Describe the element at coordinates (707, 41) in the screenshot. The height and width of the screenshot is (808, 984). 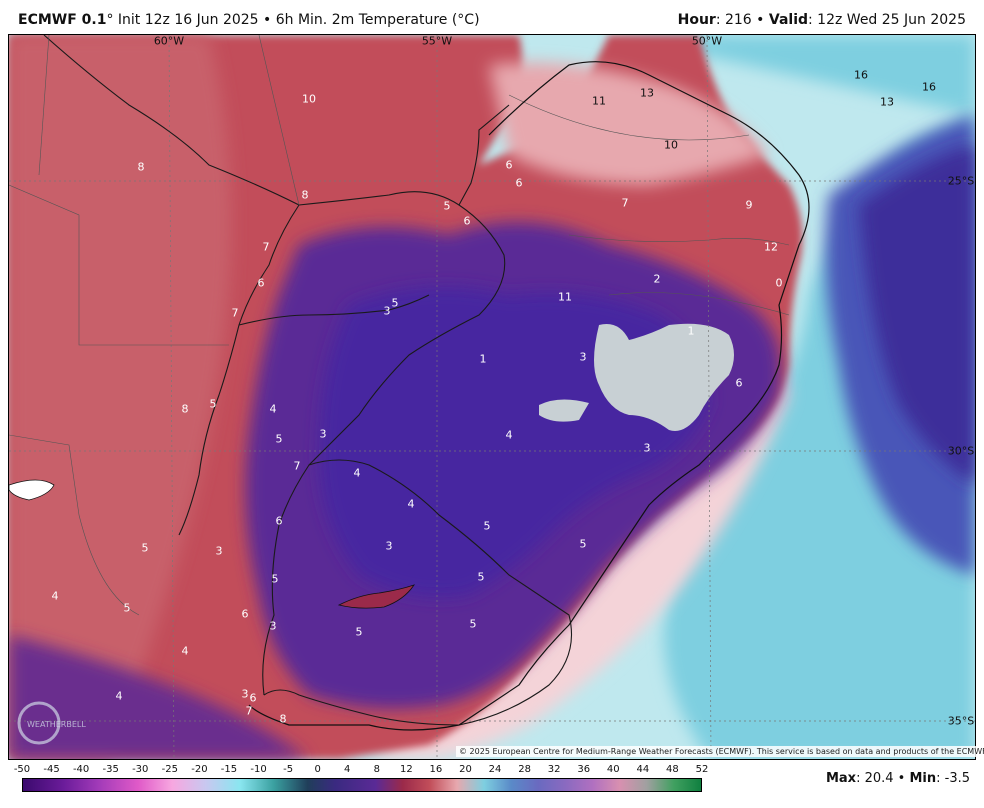
I see `longitude-label: 50°W` at that location.